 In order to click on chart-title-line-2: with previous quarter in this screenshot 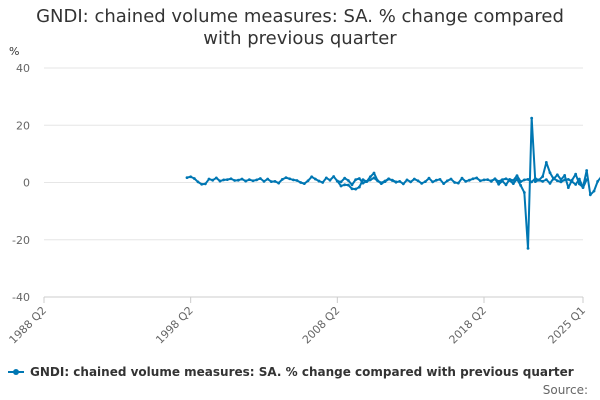, I will do `click(300, 38)`.